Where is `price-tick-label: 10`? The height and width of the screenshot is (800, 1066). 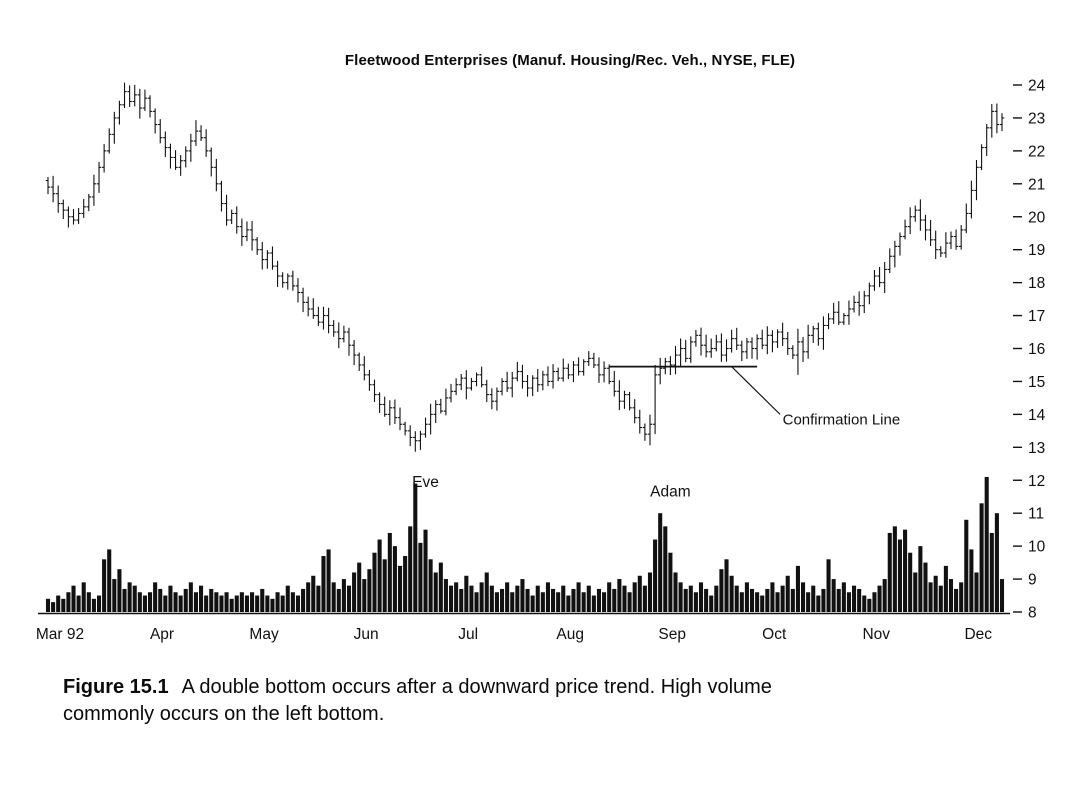
price-tick-label: 10 is located at coordinates (1037, 547).